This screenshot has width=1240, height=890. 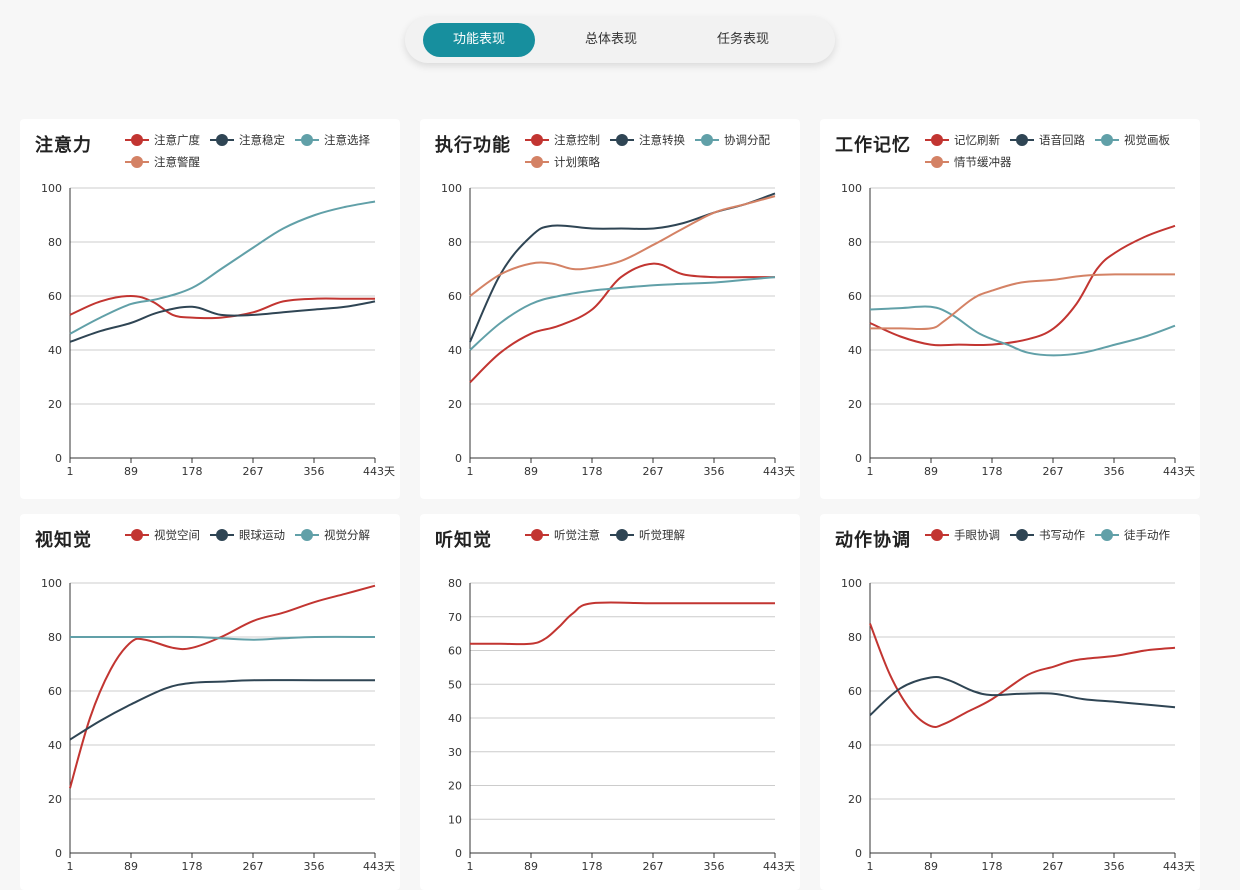 What do you see at coordinates (647, 140) in the screenshot?
I see `legend-item: 注意转换` at bounding box center [647, 140].